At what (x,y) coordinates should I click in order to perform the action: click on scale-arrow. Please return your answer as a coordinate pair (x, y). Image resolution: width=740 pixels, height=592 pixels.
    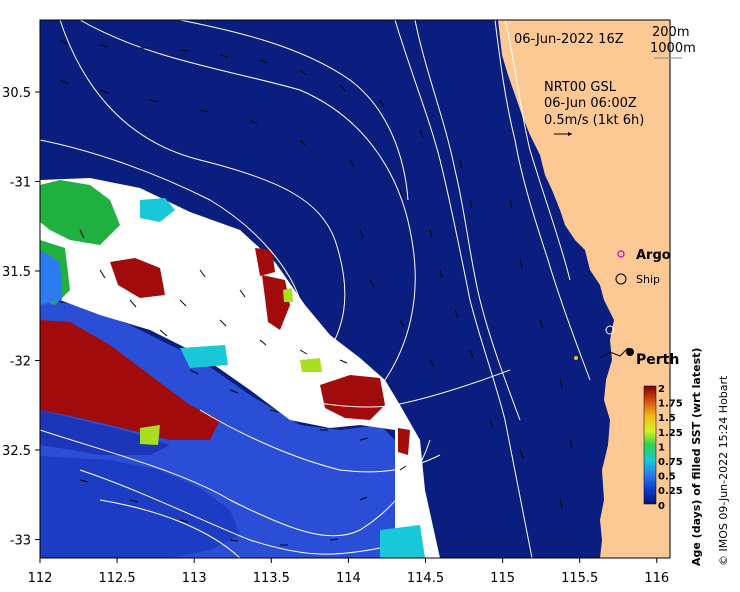
    Looking at the image, I should click on (563, 134).